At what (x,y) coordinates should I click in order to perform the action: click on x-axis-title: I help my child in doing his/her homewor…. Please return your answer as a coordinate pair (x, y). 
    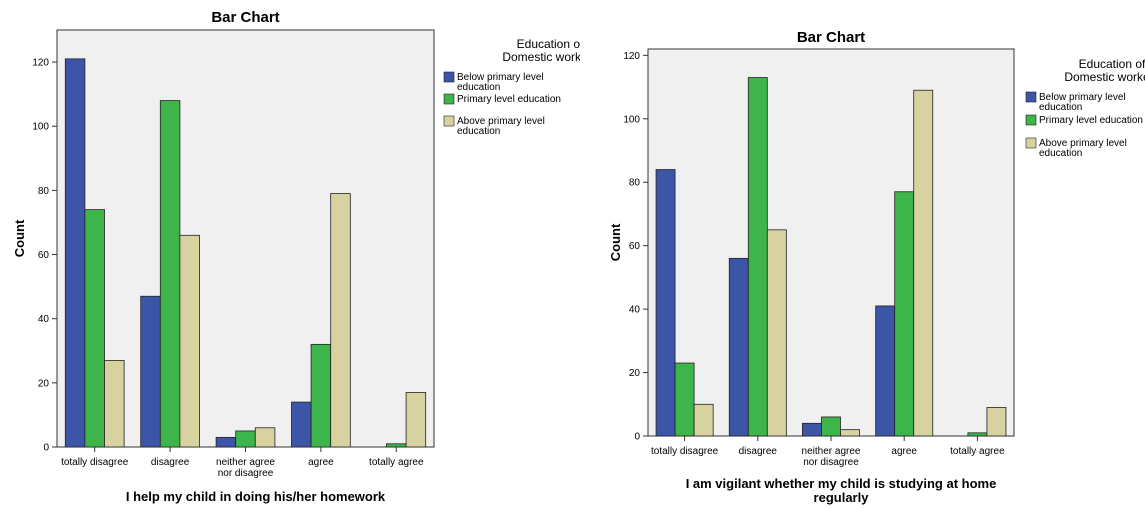
    Looking at the image, I should click on (256, 496).